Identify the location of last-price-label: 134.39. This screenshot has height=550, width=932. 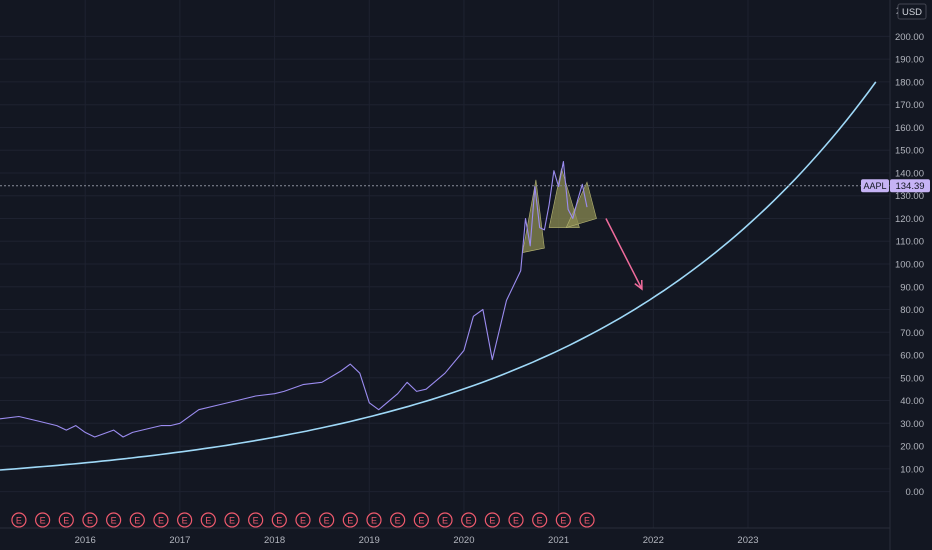
(909, 186).